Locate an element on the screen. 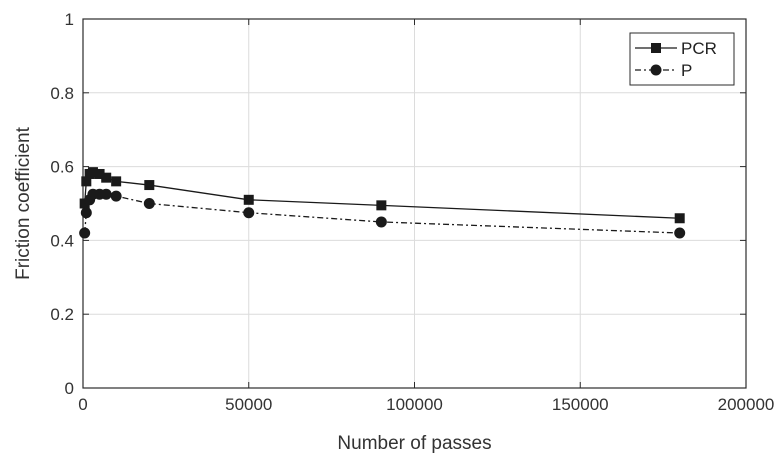 The height and width of the screenshot is (454, 784). legend: PCR P is located at coordinates (682, 59).